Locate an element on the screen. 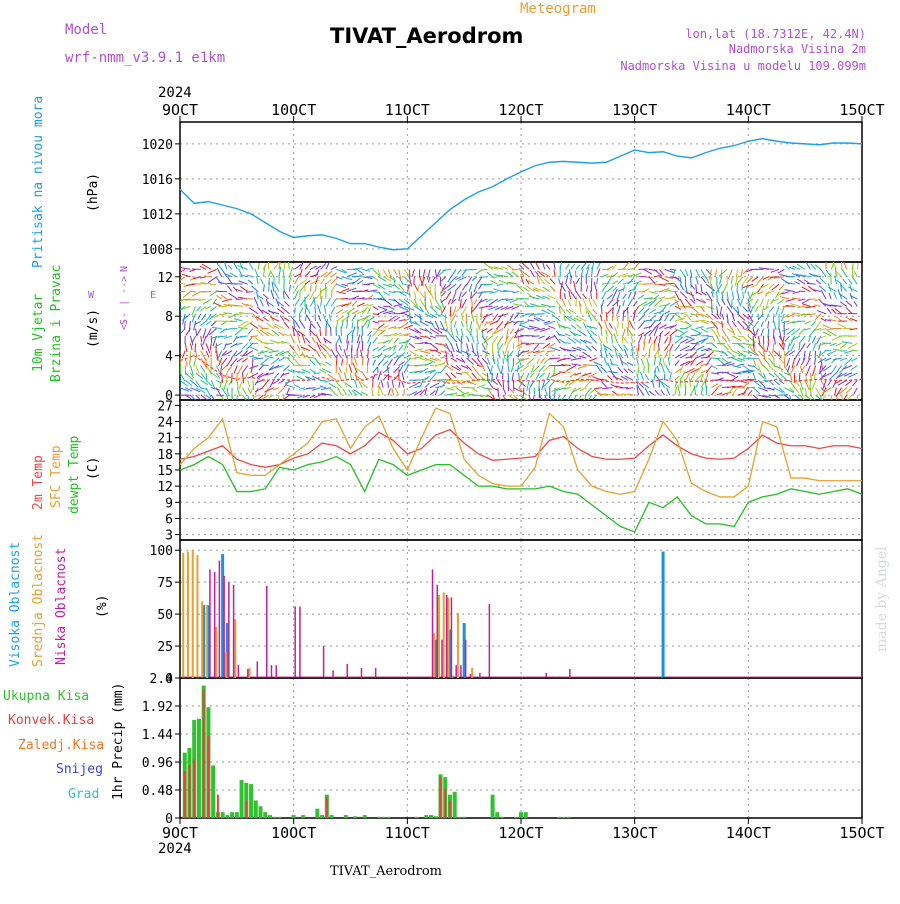 This screenshot has width=900, height=904. dew-title: dewpt Temp is located at coordinates (74, 475).